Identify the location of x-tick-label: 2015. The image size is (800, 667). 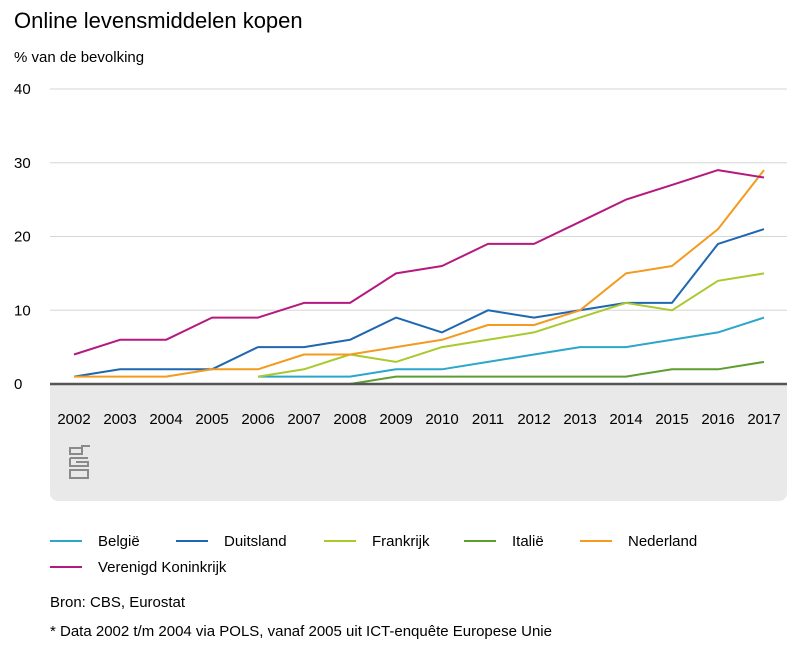
(671, 419).